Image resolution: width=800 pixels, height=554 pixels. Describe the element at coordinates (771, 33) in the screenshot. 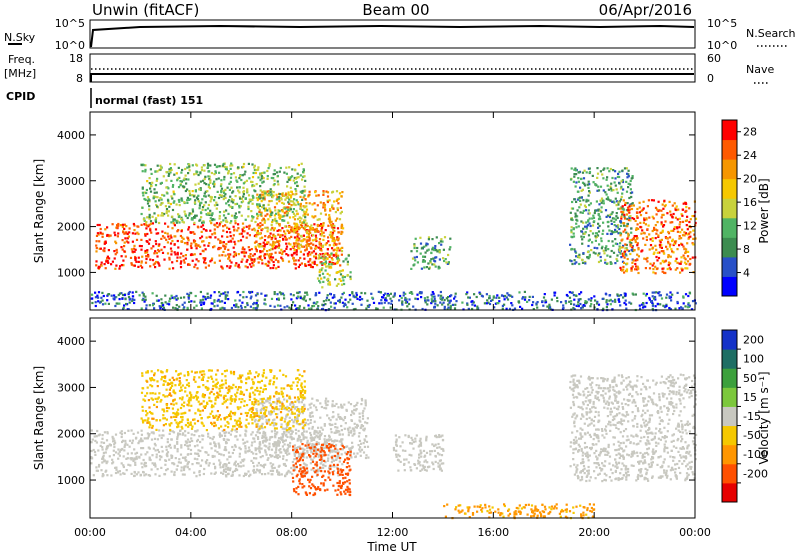

I see `nsearch-label: N.Search` at that location.